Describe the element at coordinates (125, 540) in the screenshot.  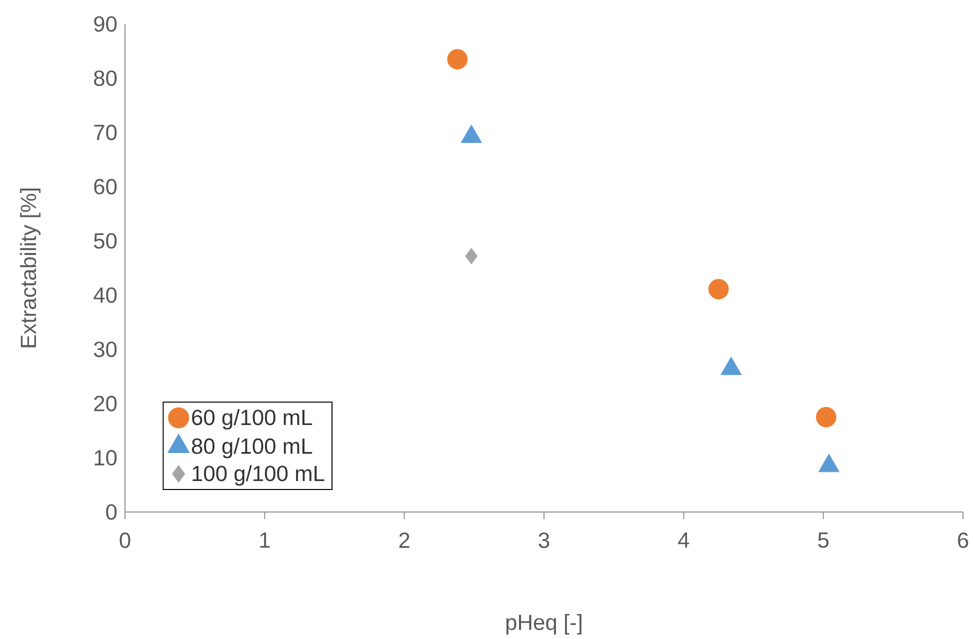
I see `x-tick-label: 0` at that location.